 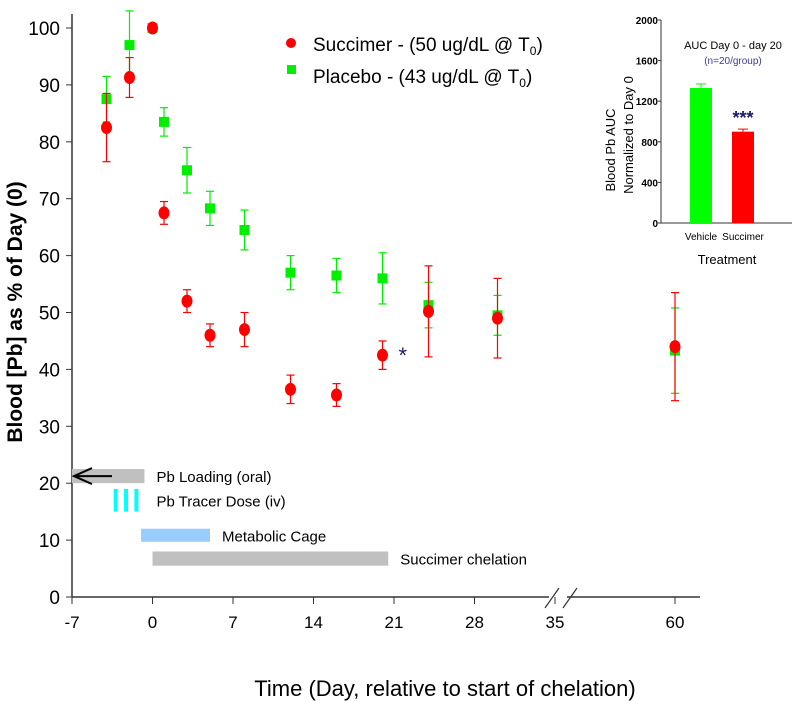 What do you see at coordinates (220, 501) in the screenshot?
I see `annotation-label: Pb Tracer Dose (iv)` at bounding box center [220, 501].